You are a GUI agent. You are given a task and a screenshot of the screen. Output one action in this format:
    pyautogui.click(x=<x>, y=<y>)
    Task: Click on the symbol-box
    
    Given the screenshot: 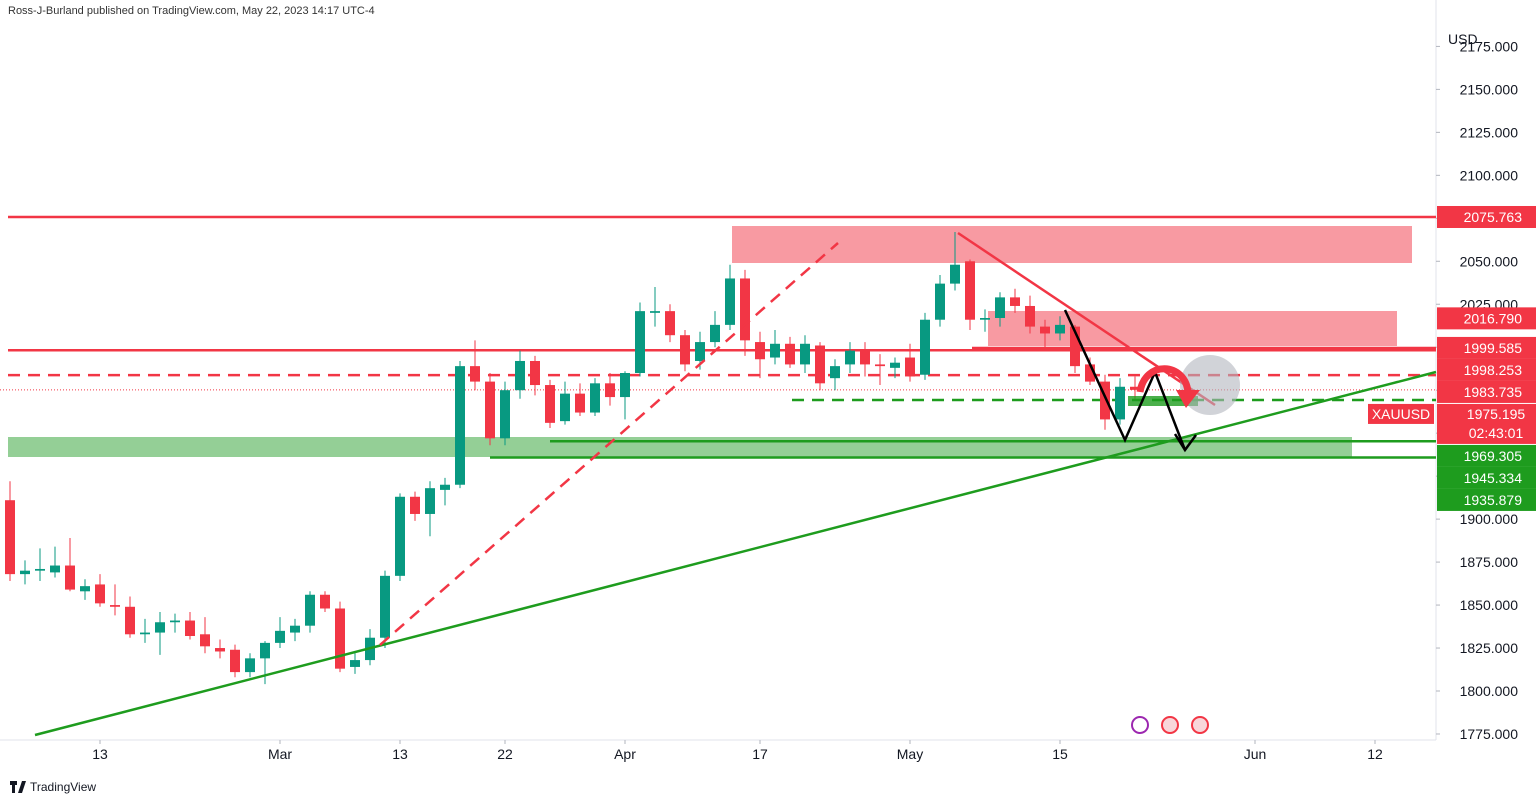 What is the action you would take?
    pyautogui.click(x=1401, y=413)
    